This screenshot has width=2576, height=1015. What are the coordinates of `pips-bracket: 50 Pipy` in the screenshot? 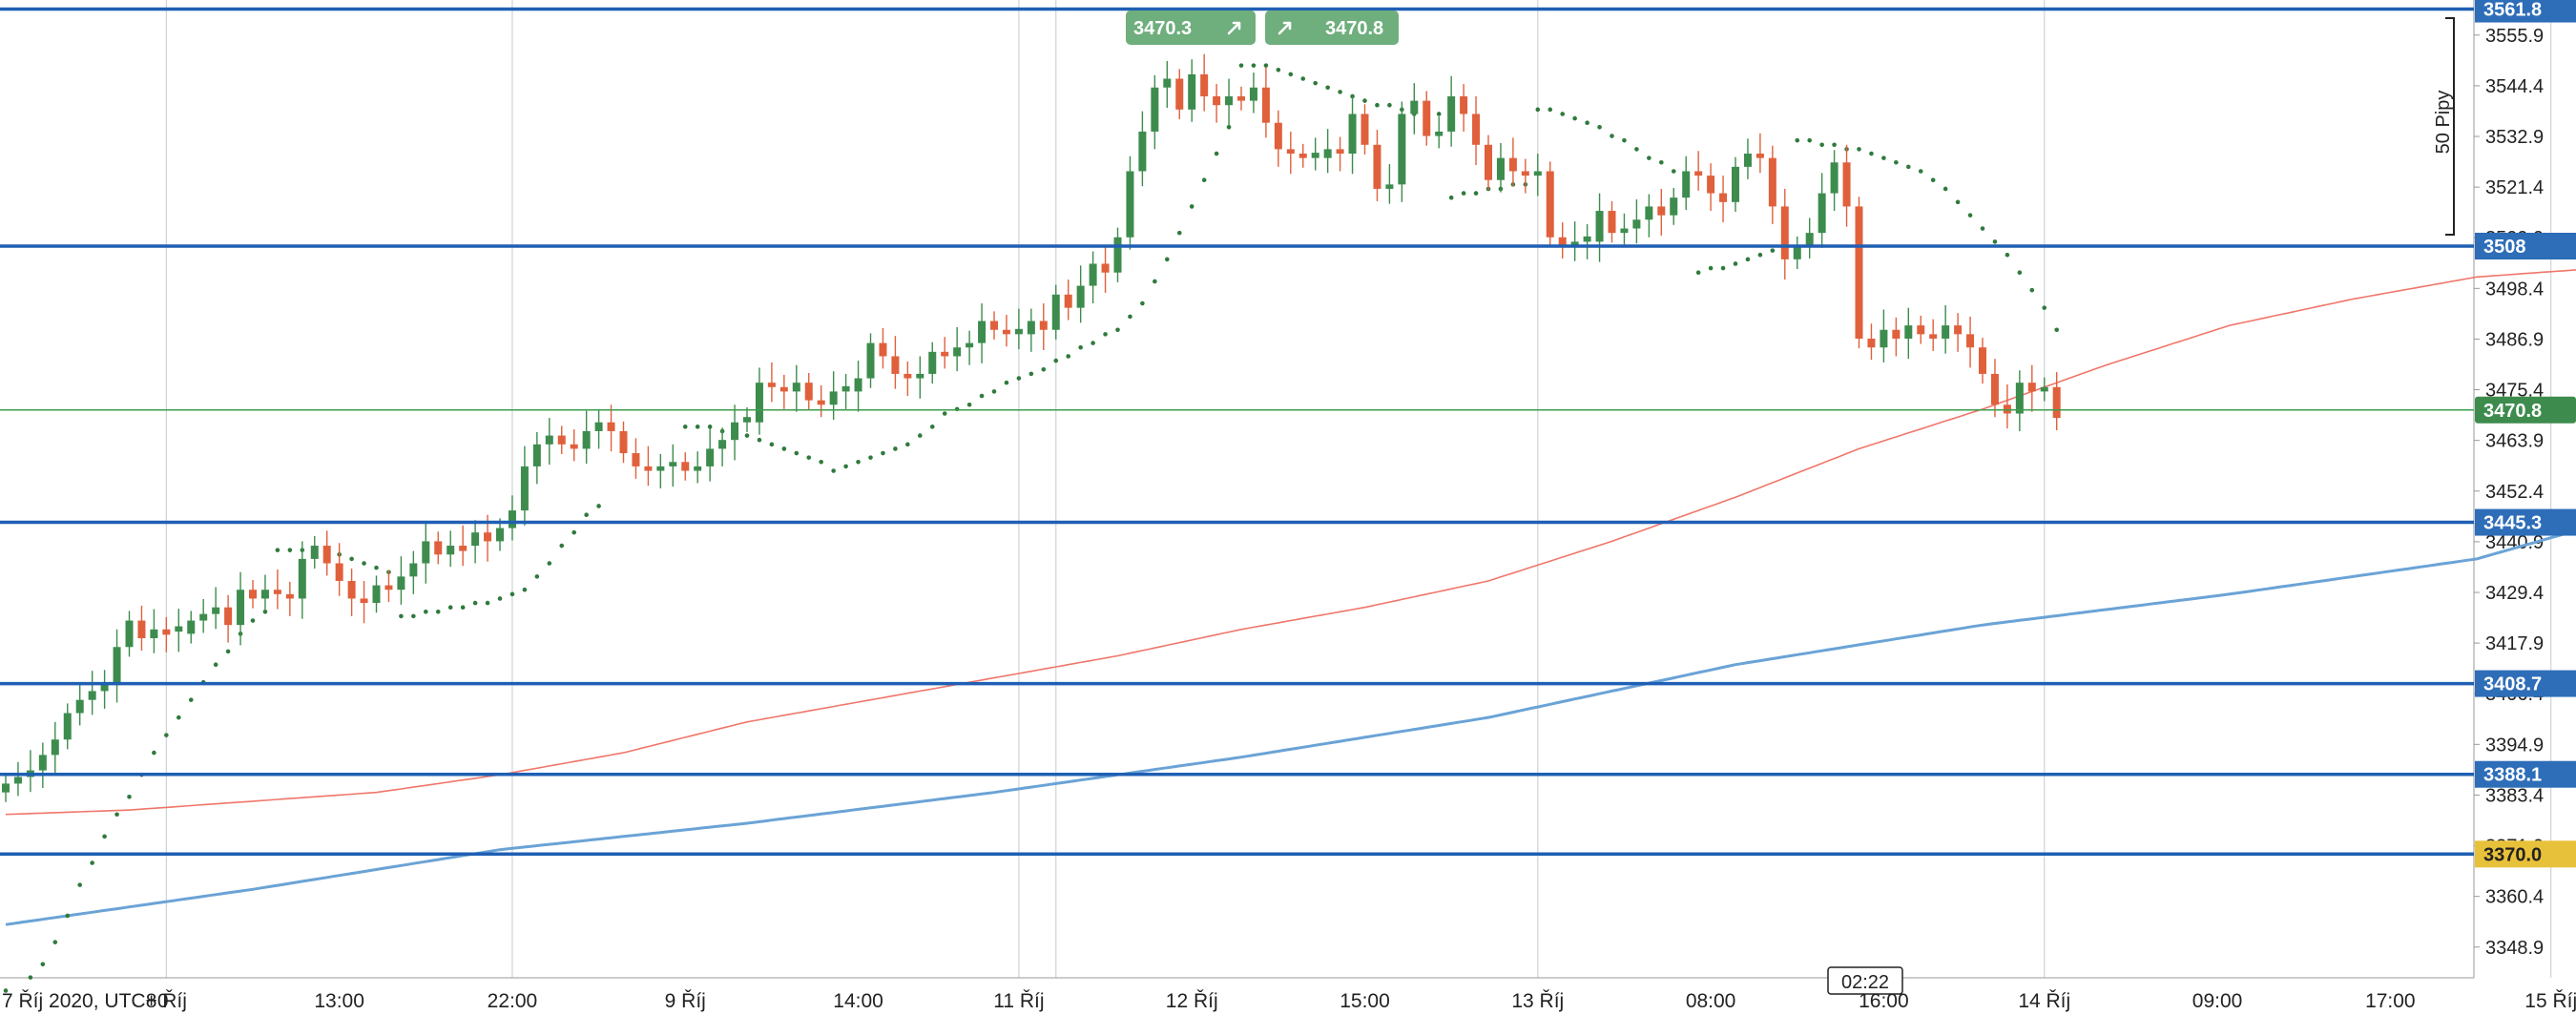 It's located at (2444, 127).